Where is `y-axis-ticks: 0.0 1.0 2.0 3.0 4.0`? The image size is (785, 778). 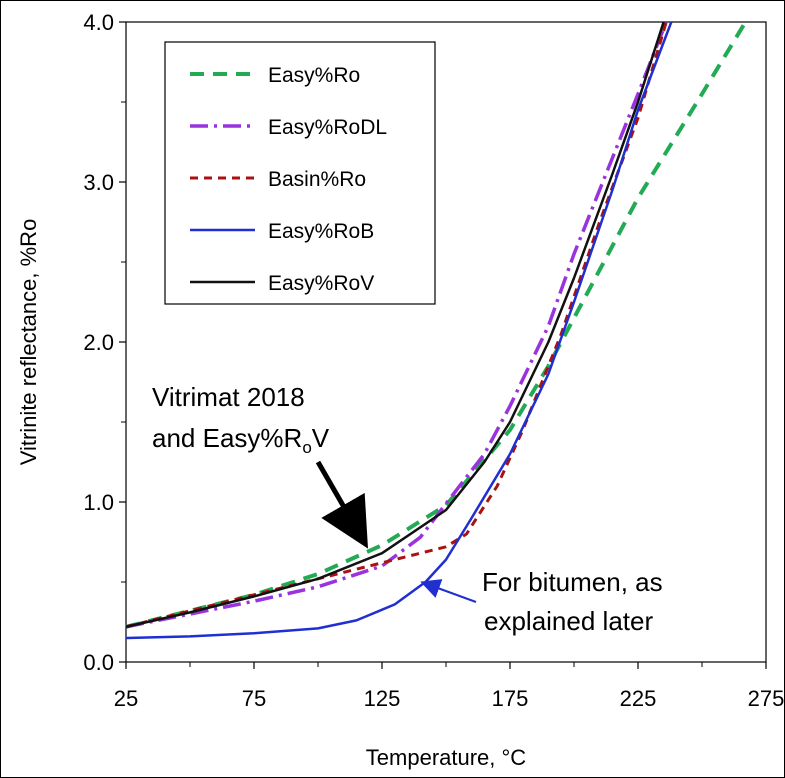
y-axis-ticks: 0.0 1.0 2.0 3.0 4.0 is located at coordinates (104, 342).